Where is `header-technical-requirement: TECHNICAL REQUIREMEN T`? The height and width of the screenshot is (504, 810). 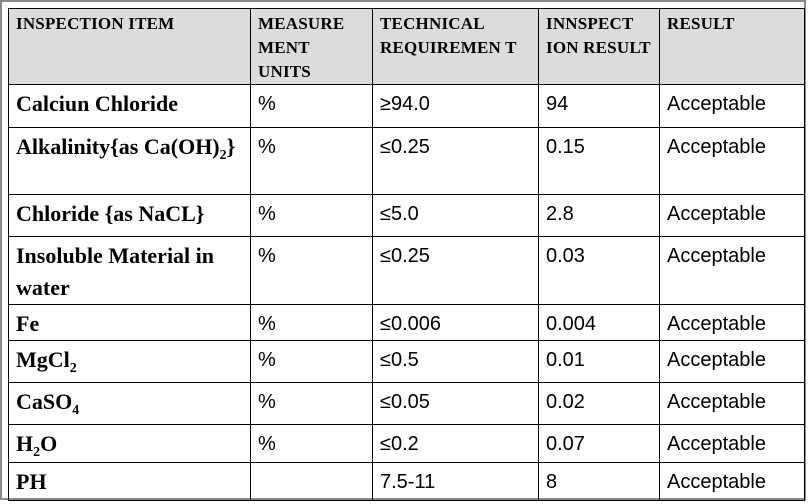 header-technical-requirement: TECHNICAL REQUIREMEN T is located at coordinates (455, 46).